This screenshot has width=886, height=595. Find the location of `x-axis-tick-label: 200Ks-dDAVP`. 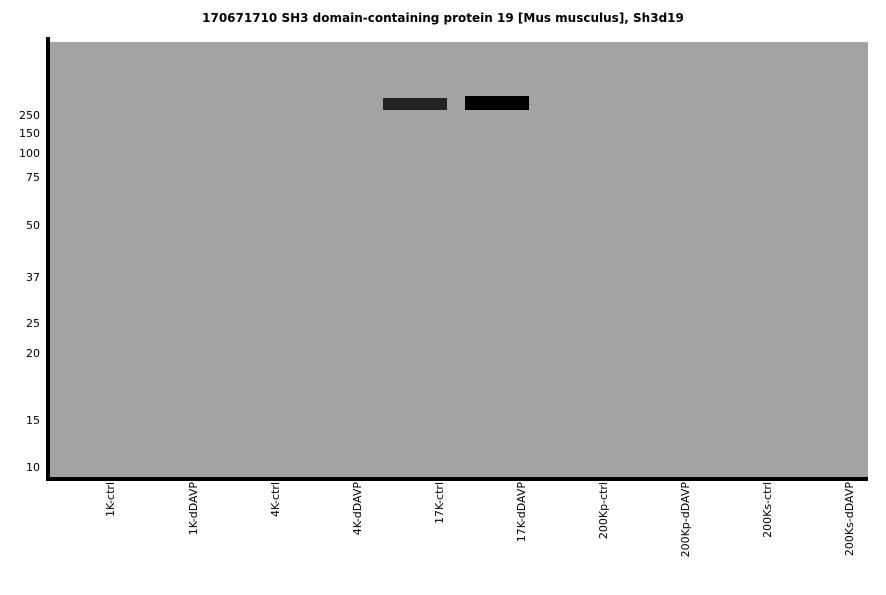

x-axis-tick-label: 200Ks-dDAVP is located at coordinates (849, 519).